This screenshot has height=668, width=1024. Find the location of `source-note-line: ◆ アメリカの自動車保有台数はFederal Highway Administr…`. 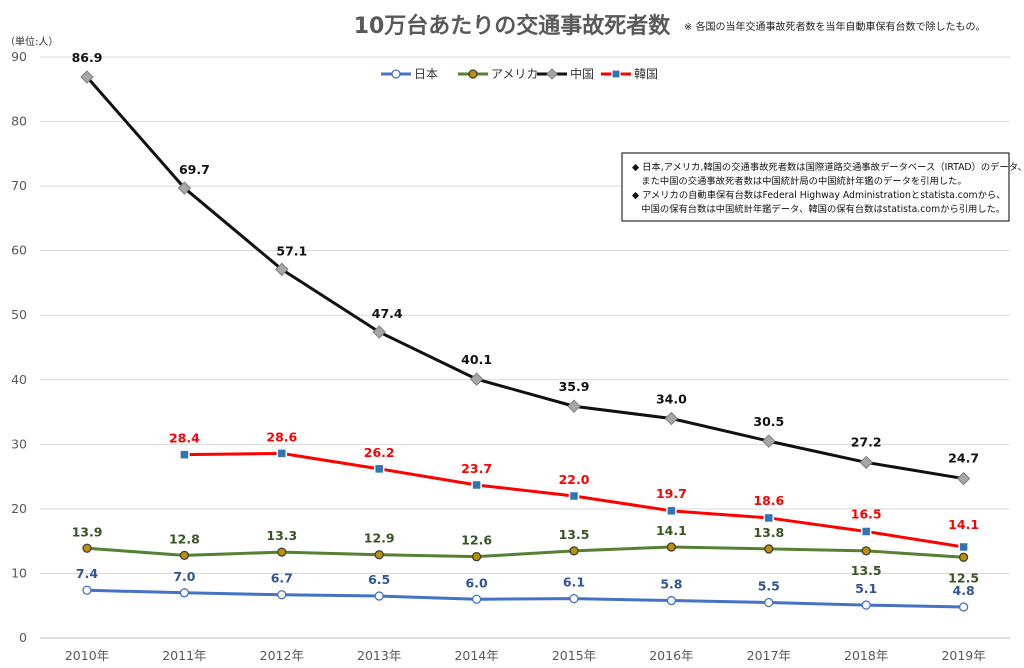

source-note-line: ◆ アメリカの自動車保有台数はFederal Highway Administr… is located at coordinates (819, 195).